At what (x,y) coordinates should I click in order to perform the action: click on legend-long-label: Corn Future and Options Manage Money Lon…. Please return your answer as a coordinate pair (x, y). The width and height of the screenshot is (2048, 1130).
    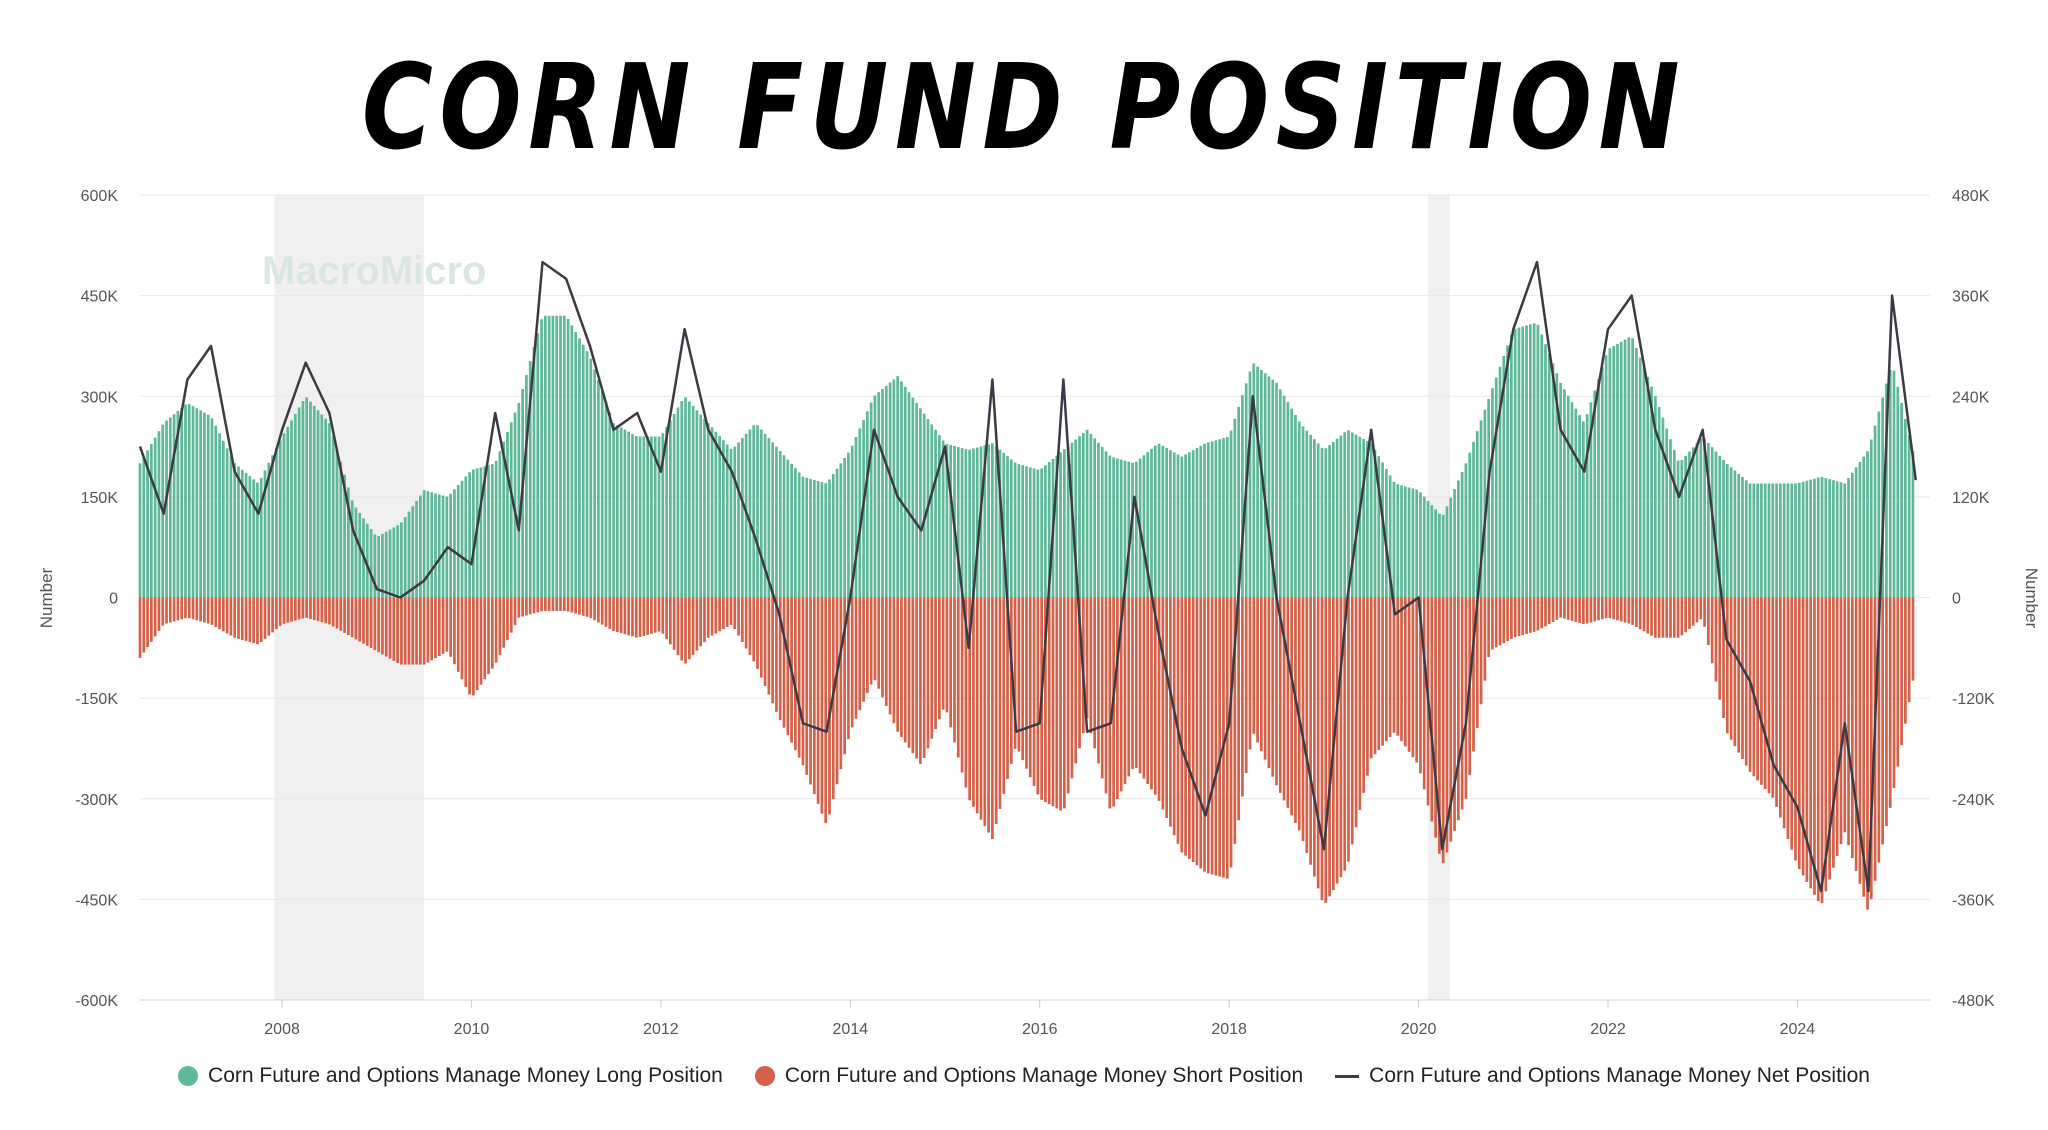
    Looking at the image, I should click on (465, 1075).